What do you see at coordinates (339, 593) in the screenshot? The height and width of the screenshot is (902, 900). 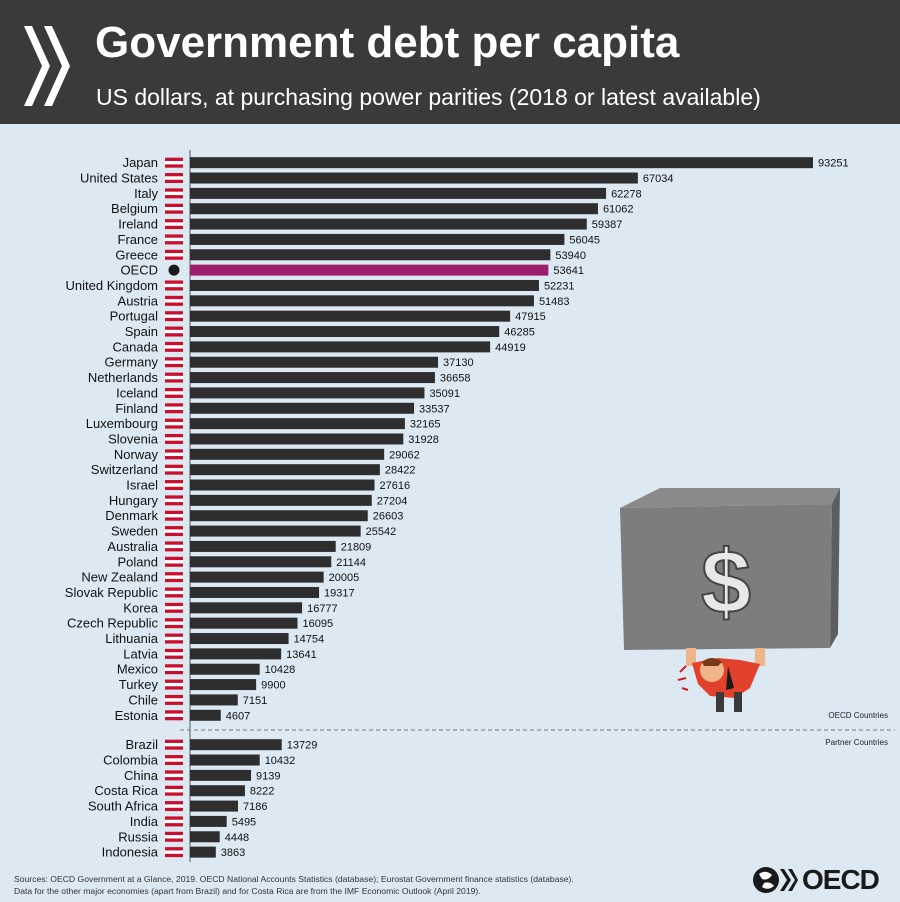 I see `value-label: 19317` at bounding box center [339, 593].